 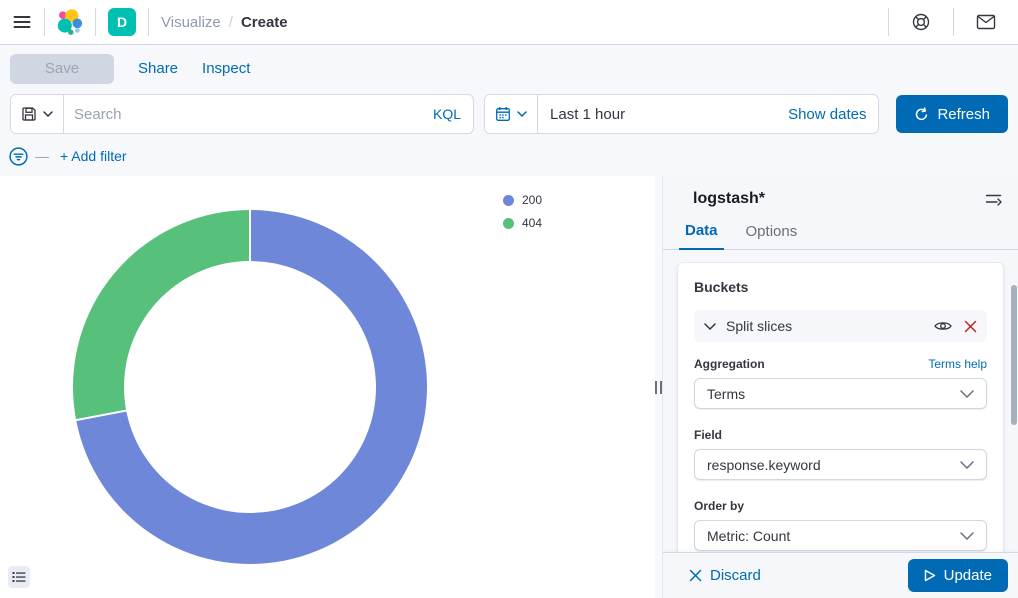 I want to click on buckets-title: Buckets, so click(x=721, y=287).